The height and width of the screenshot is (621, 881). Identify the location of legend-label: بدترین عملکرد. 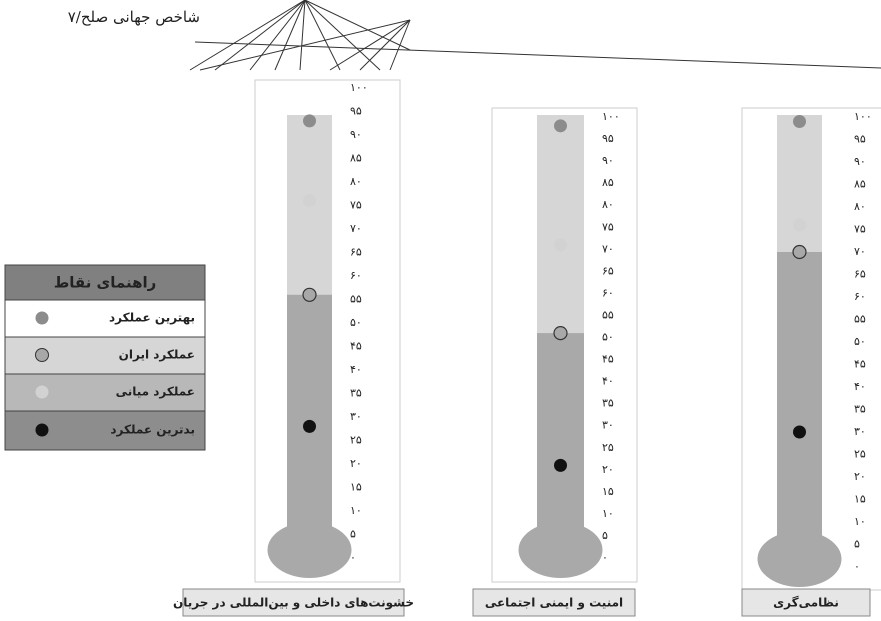
(152, 430).